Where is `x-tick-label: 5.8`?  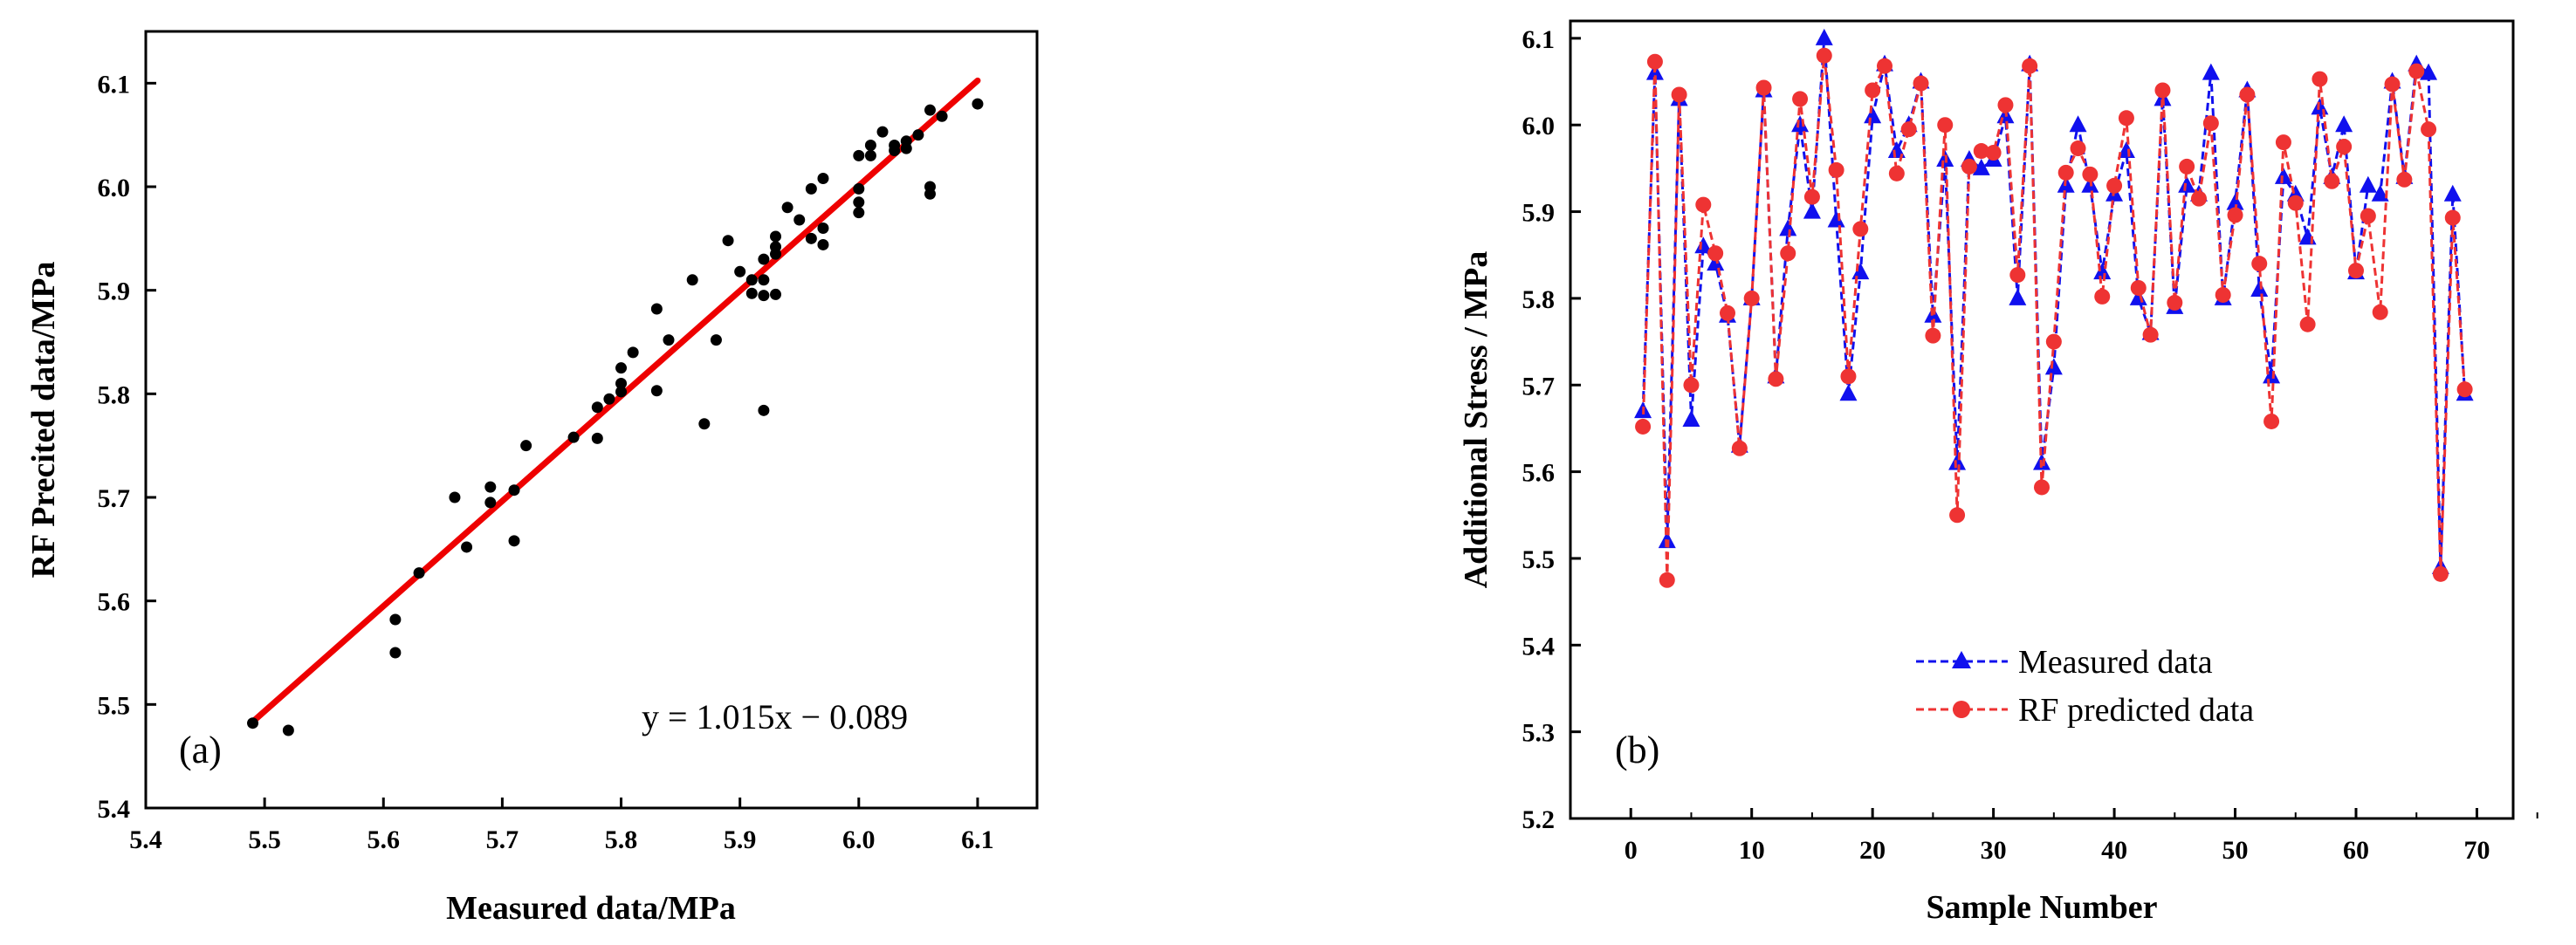
x-tick-label: 5.8 is located at coordinates (621, 839).